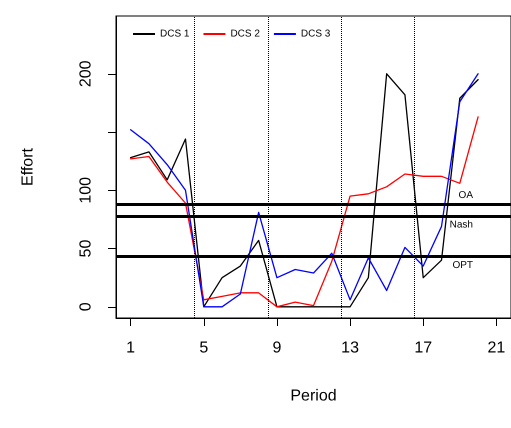 This screenshot has height=428, width=511. What do you see at coordinates (86, 190) in the screenshot?
I see `y-tick-label: 100` at bounding box center [86, 190].